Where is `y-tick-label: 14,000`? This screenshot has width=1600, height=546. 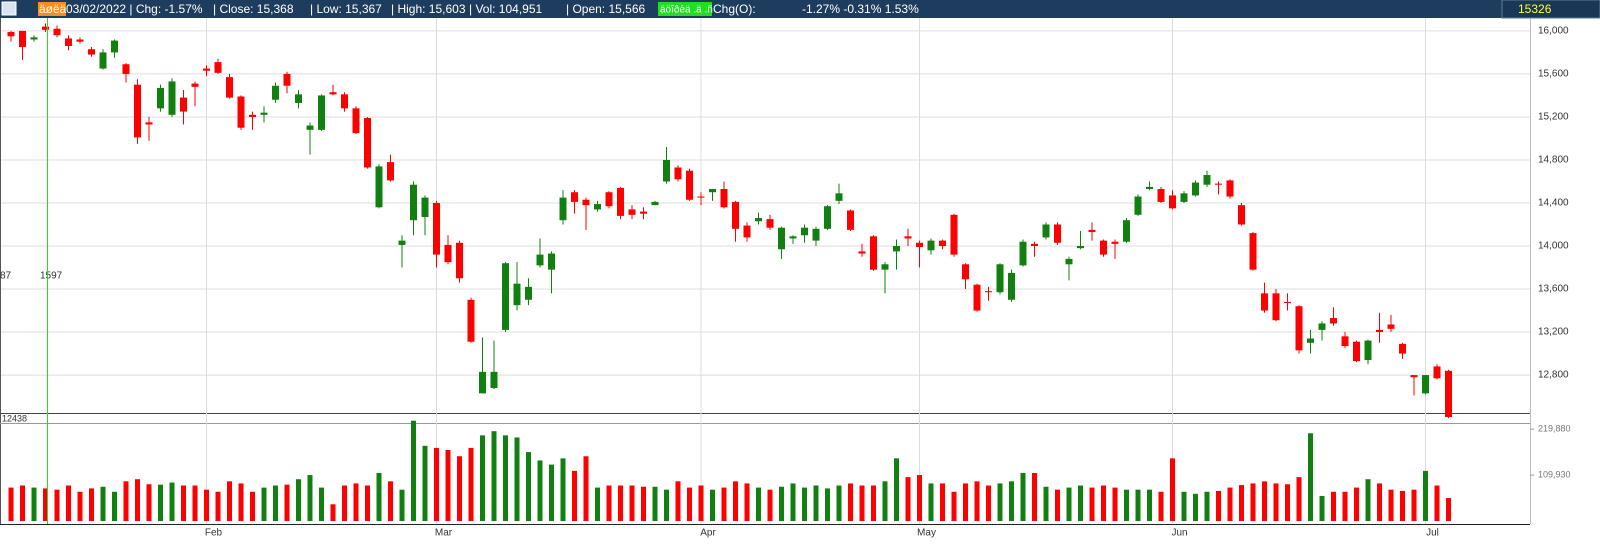 y-tick-label: 14,000 is located at coordinates (1553, 246).